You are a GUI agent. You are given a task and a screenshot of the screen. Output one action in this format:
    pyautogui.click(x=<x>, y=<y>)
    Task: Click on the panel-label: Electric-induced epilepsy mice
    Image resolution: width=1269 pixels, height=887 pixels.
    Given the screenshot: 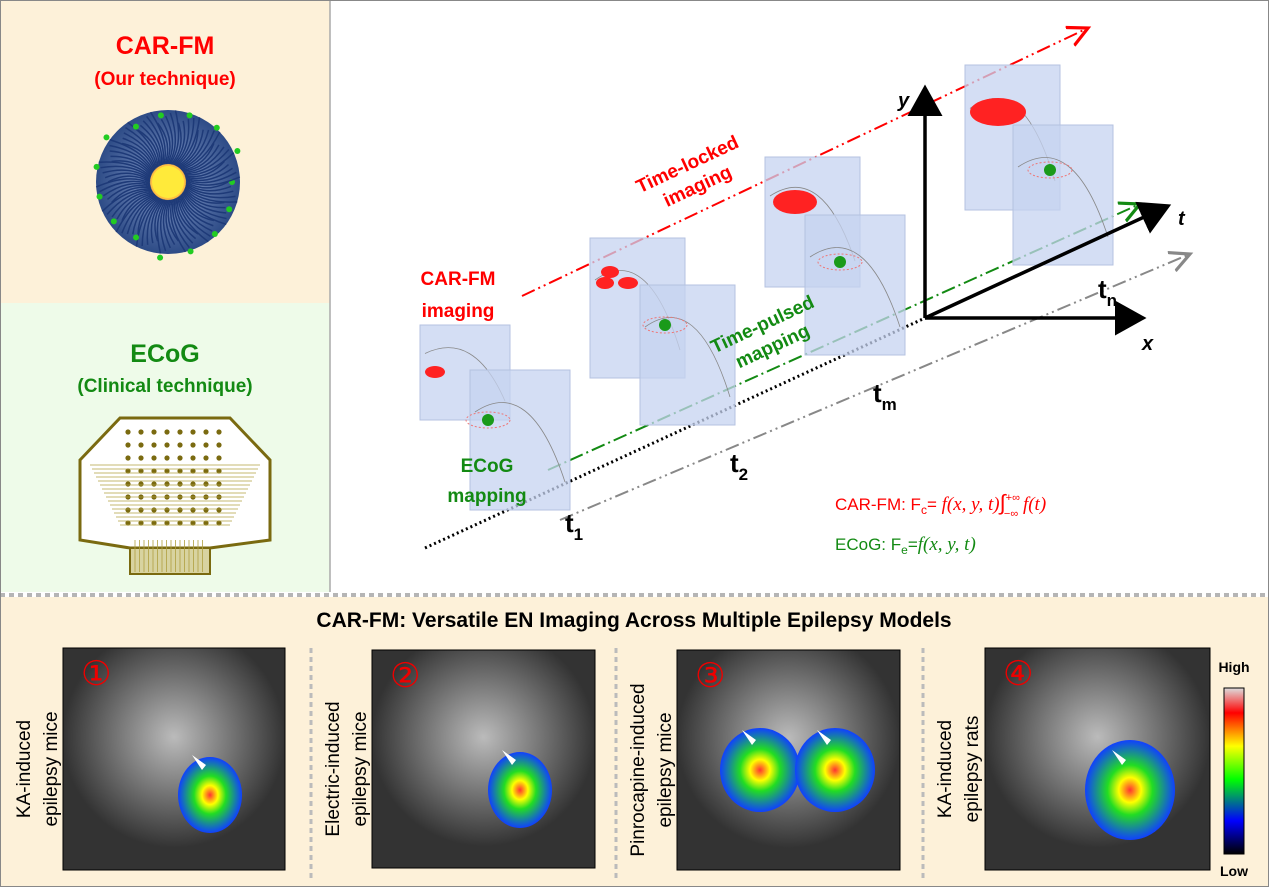 What is the action you would take?
    pyautogui.click(x=347, y=768)
    